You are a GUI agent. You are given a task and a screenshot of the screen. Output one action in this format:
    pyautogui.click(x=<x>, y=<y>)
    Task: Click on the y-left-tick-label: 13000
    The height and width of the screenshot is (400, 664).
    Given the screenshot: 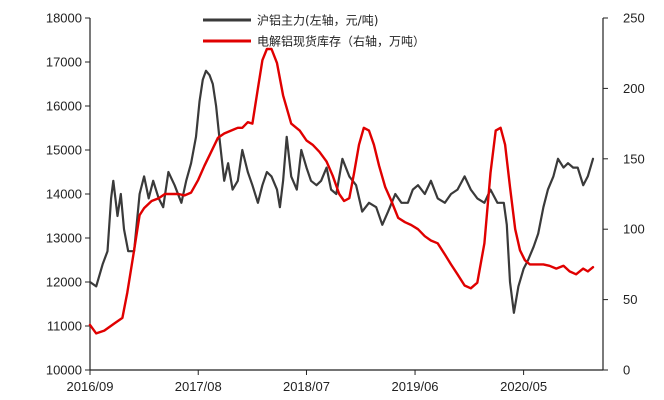 What is the action you would take?
    pyautogui.click(x=64, y=238)
    